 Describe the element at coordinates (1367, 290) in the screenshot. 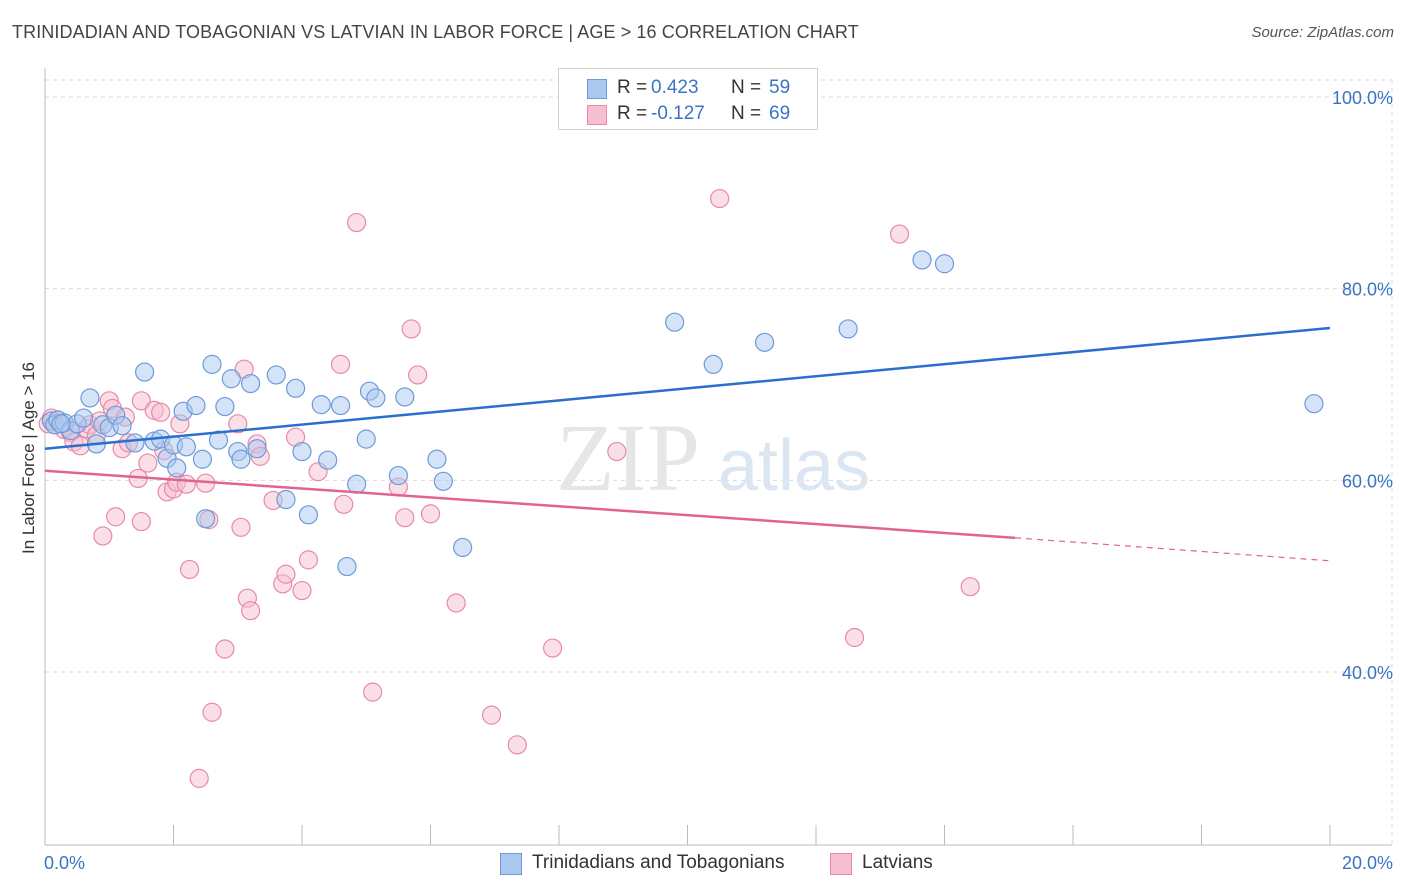

I see `y-tick-label-80: 80.0%` at that location.